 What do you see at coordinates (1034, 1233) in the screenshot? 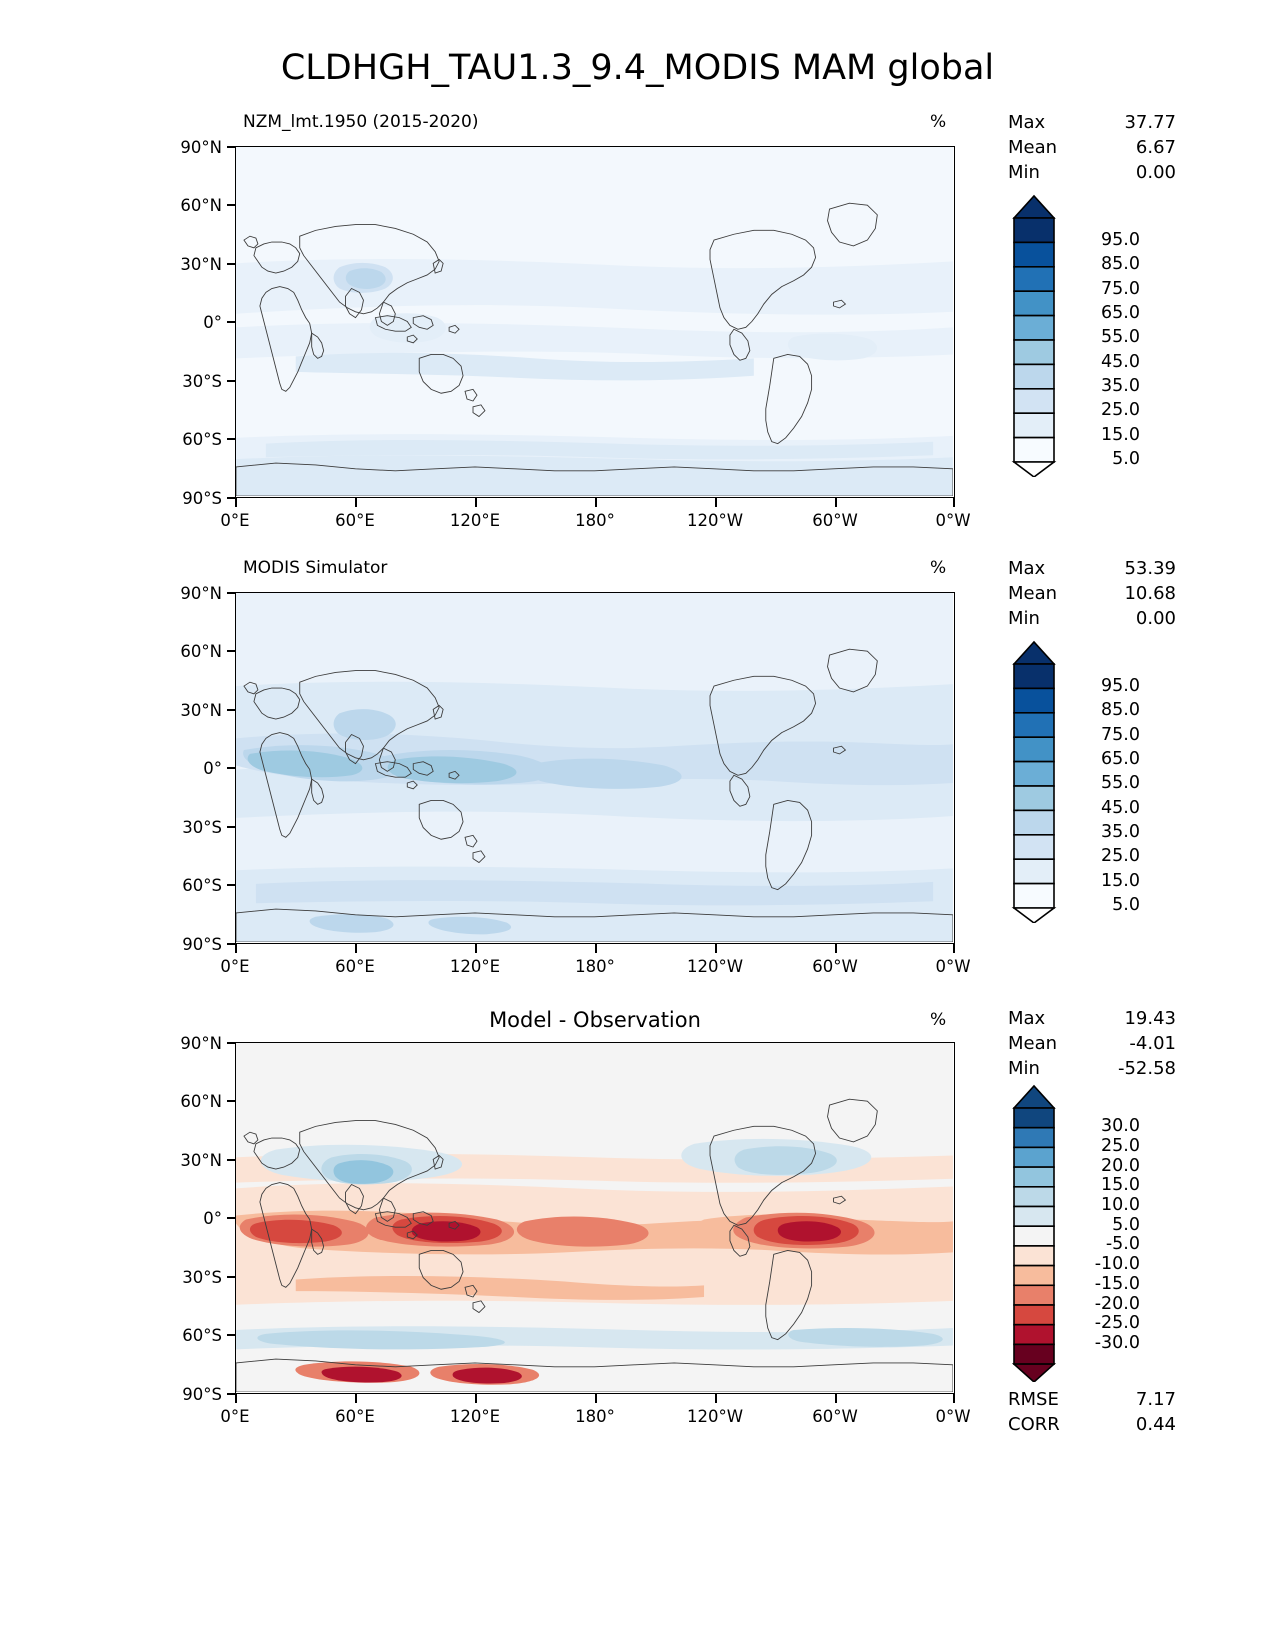
I see `colorbar-difference` at bounding box center [1034, 1233].